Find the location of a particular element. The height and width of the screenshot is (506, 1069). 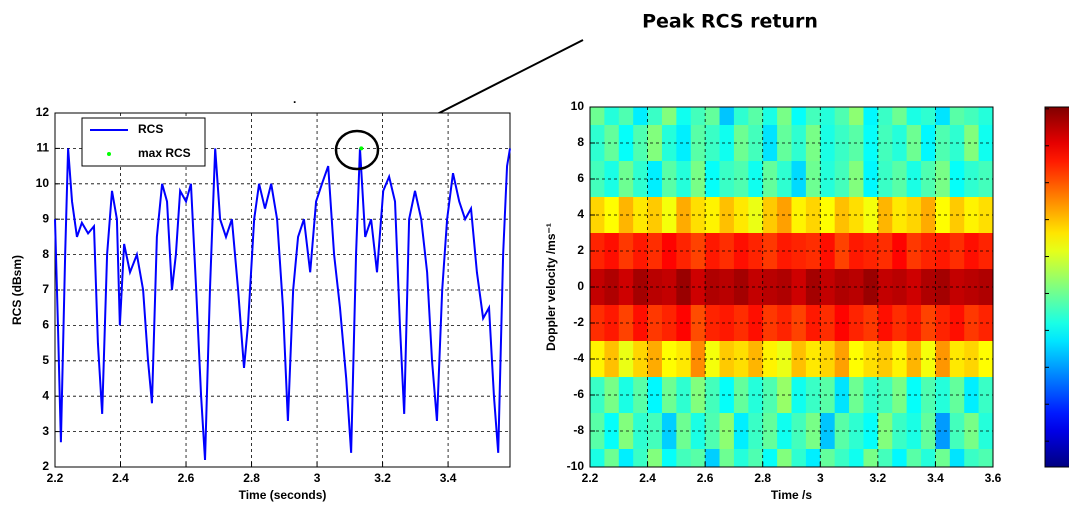

x-axis-label: Time /s is located at coordinates (791, 495).